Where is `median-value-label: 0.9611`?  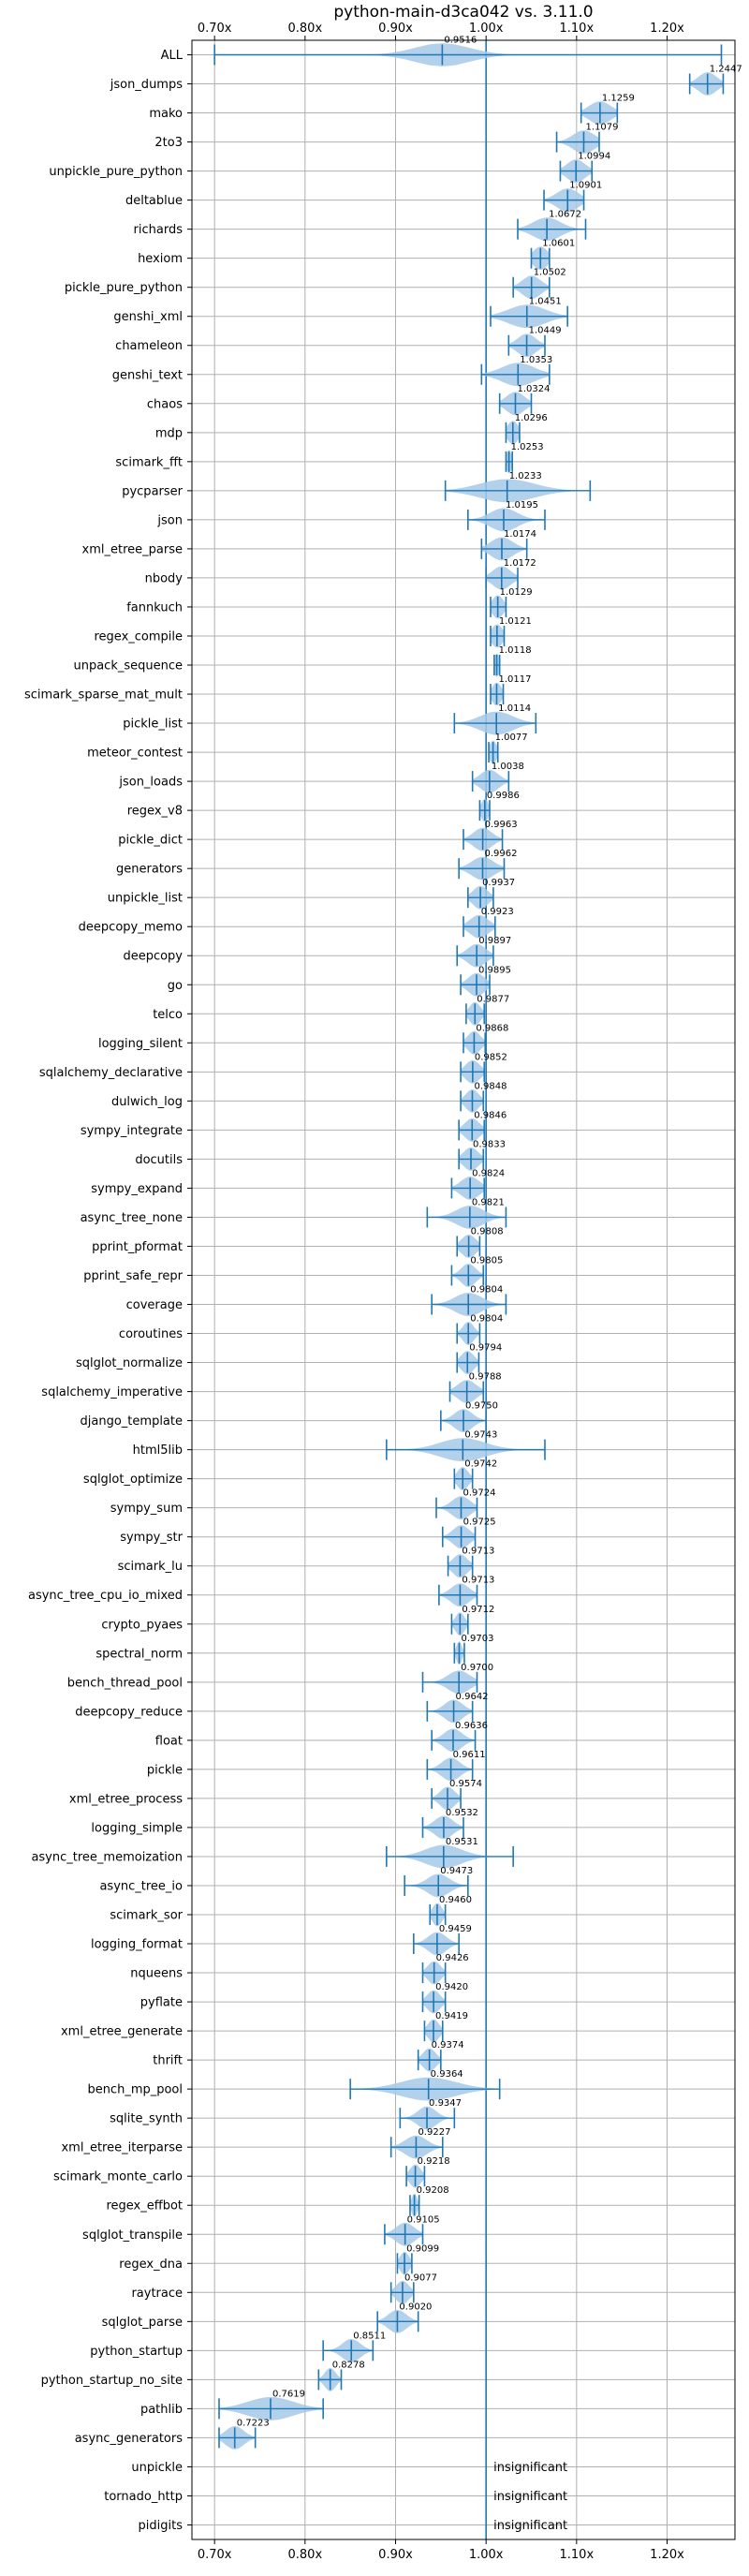
median-value-label: 0.9611 is located at coordinates (469, 1755).